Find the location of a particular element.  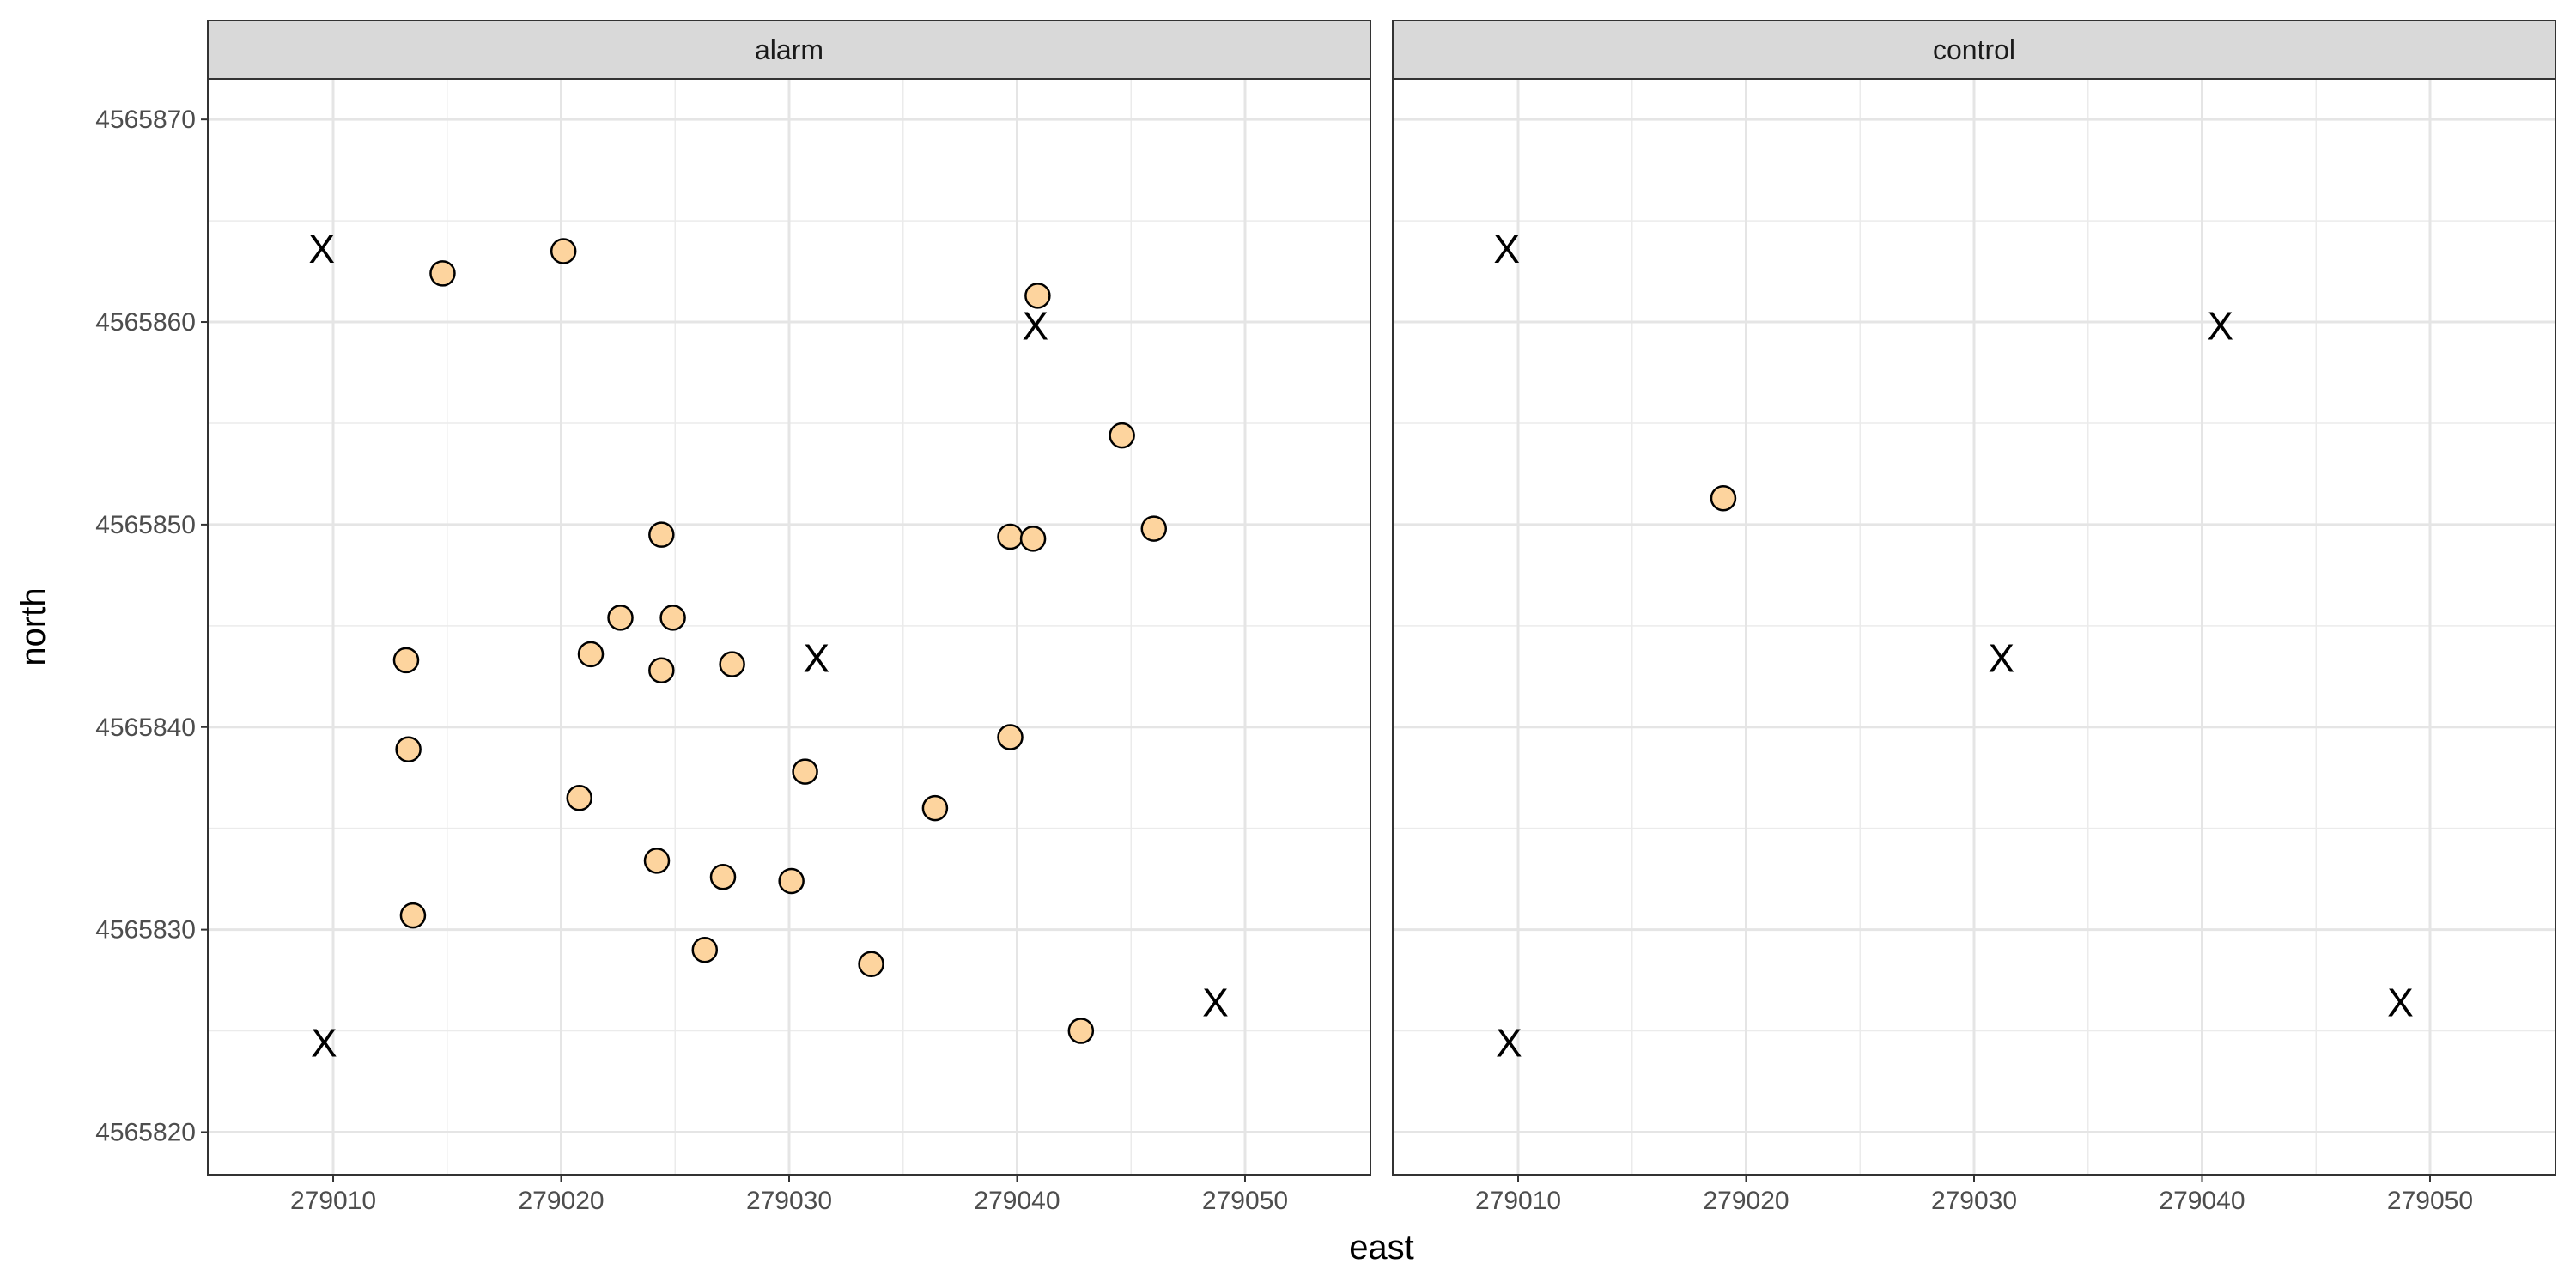

y-tick-label: 4565840 is located at coordinates (145, 728).